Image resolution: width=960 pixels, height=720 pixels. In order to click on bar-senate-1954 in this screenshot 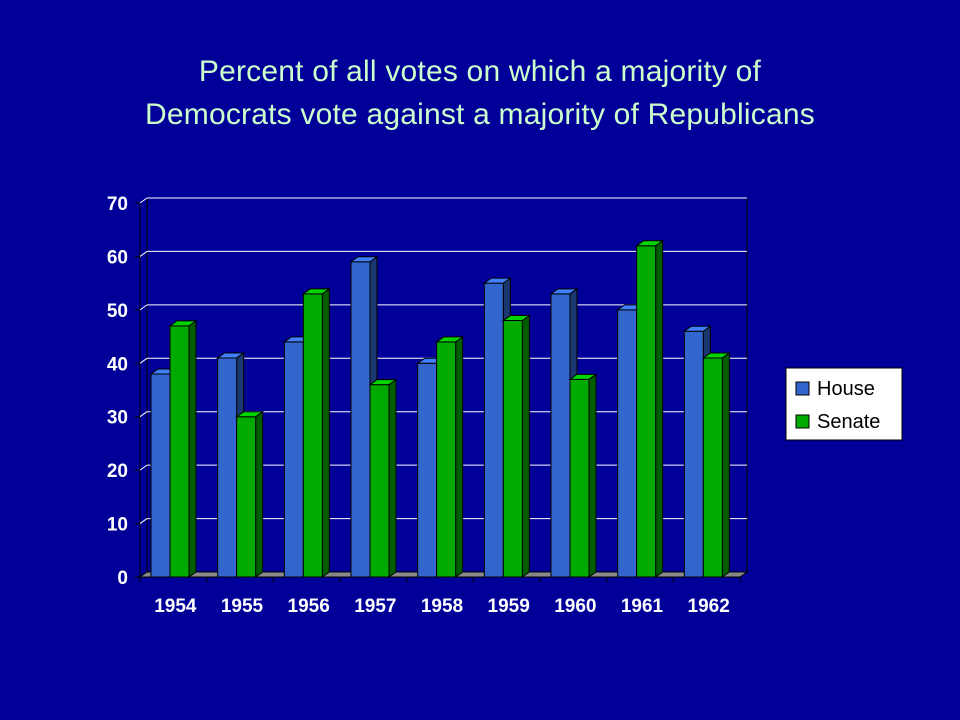, I will do `click(183, 448)`.